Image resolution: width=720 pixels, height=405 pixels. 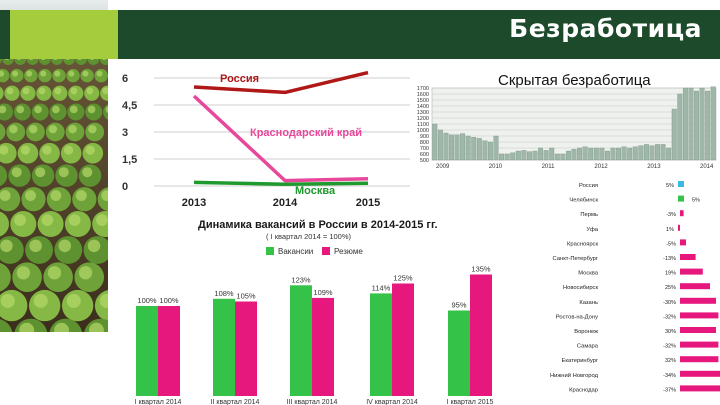 I want to click on bar-resumes, so click(x=169, y=351).